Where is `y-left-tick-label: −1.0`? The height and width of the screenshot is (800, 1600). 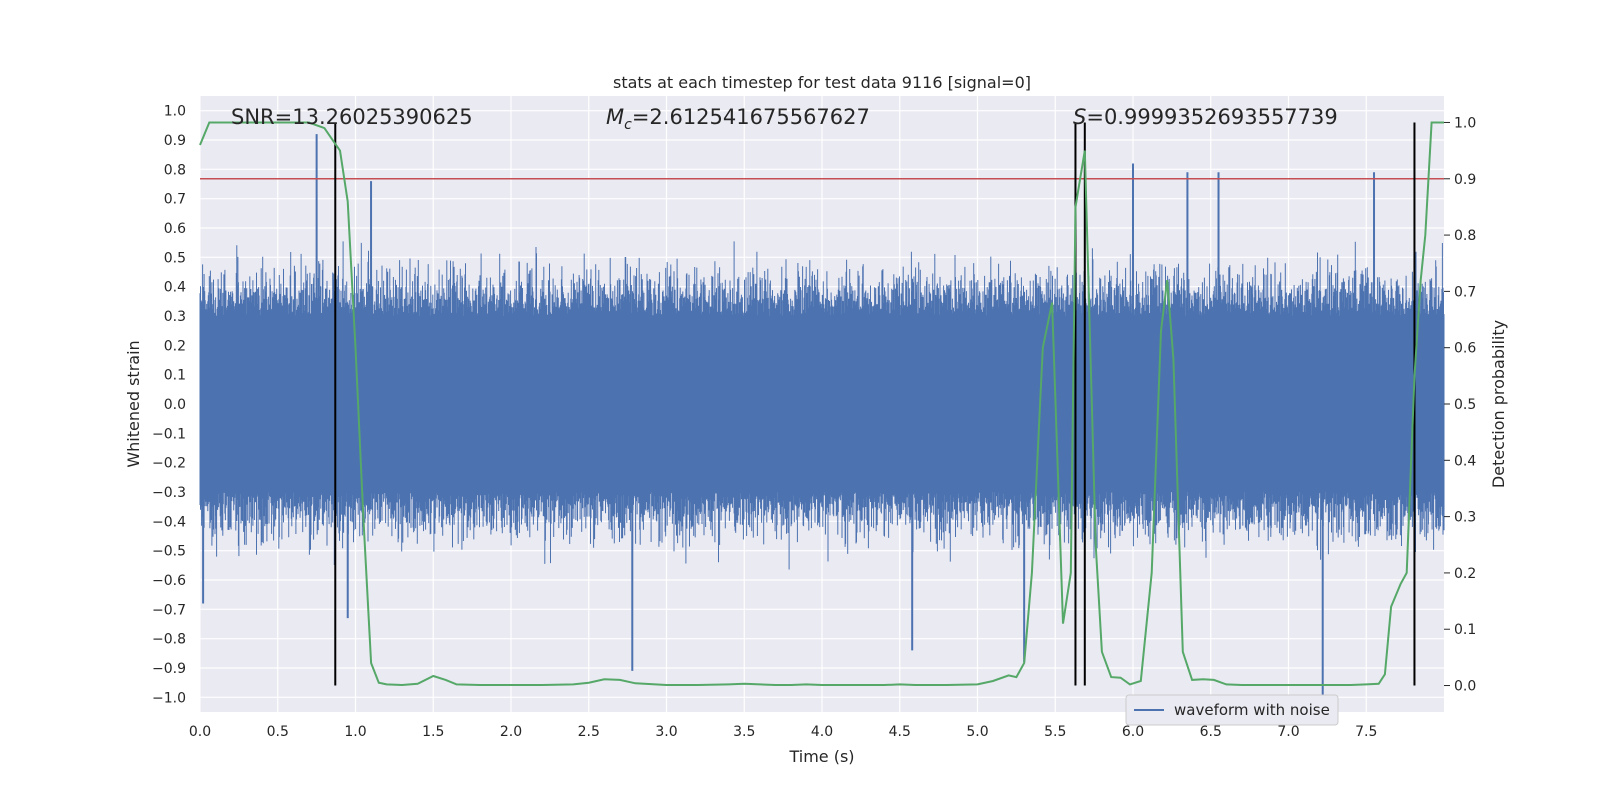
y-left-tick-label: −1.0 is located at coordinates (169, 698).